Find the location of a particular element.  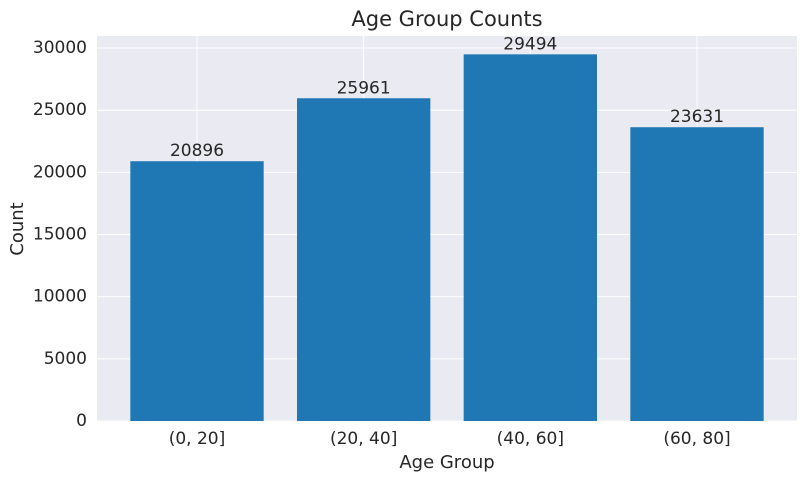

value-label: 20896 is located at coordinates (197, 151).